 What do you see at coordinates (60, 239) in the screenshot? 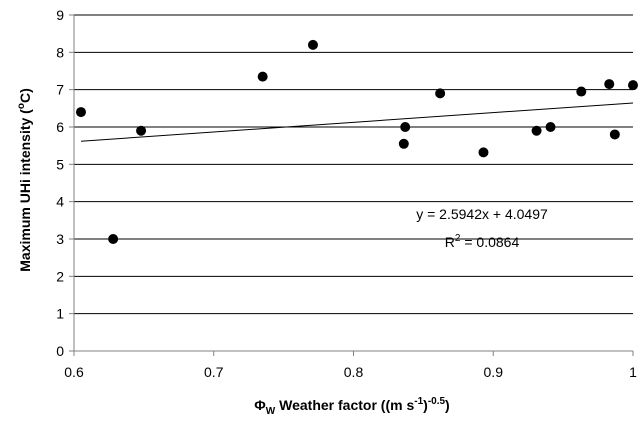
I see `y-tick-label: 3` at bounding box center [60, 239].